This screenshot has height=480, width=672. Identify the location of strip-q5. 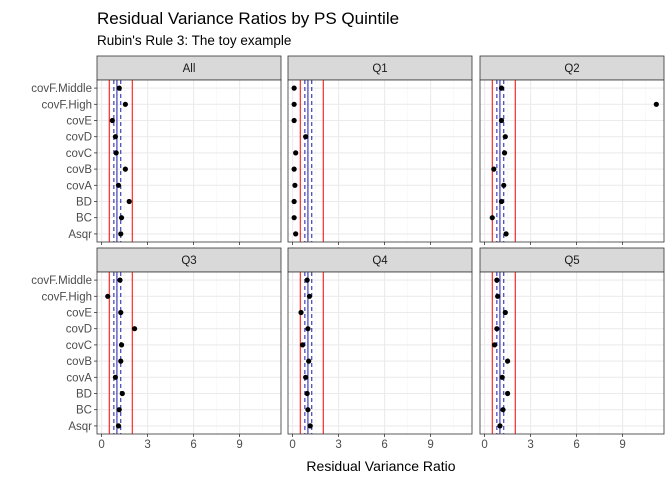
(572, 260).